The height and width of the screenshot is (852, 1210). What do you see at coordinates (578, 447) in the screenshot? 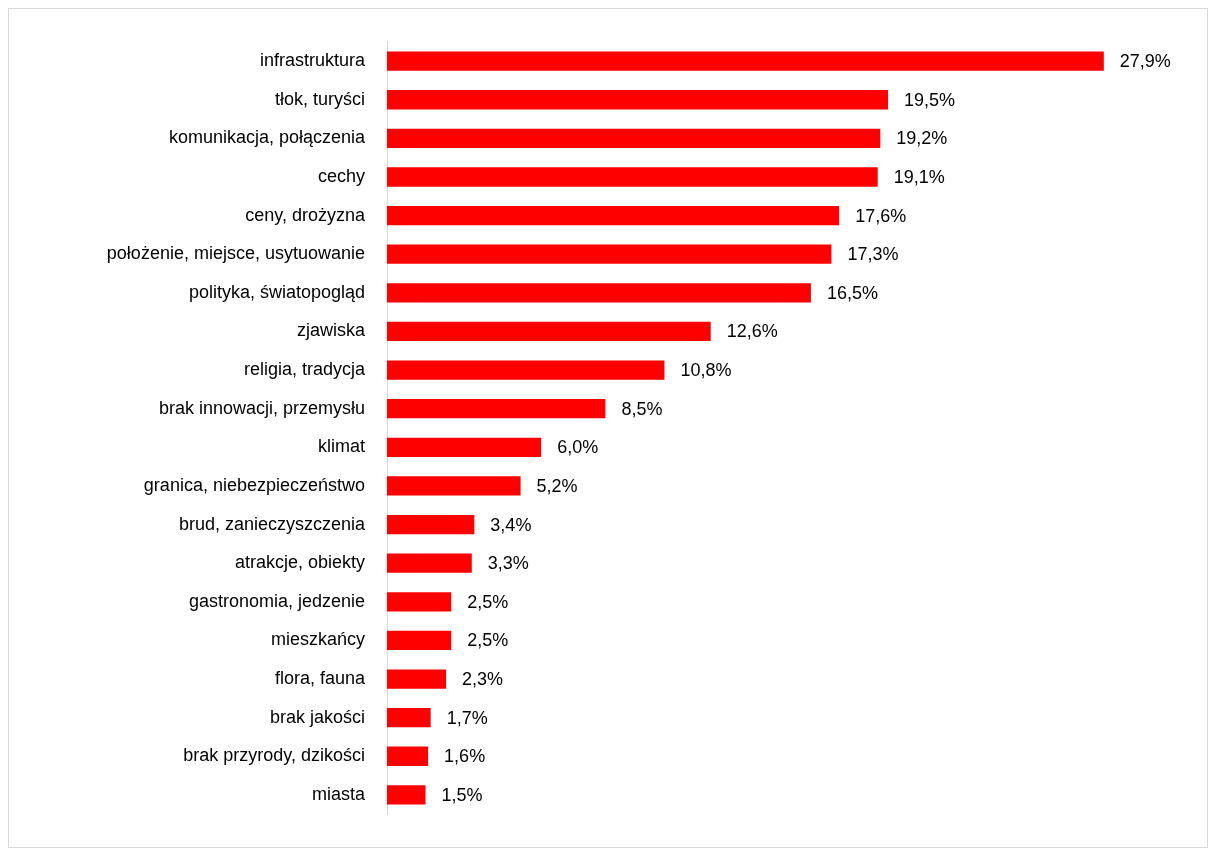
I see `data-label: 6,0%` at bounding box center [578, 447].